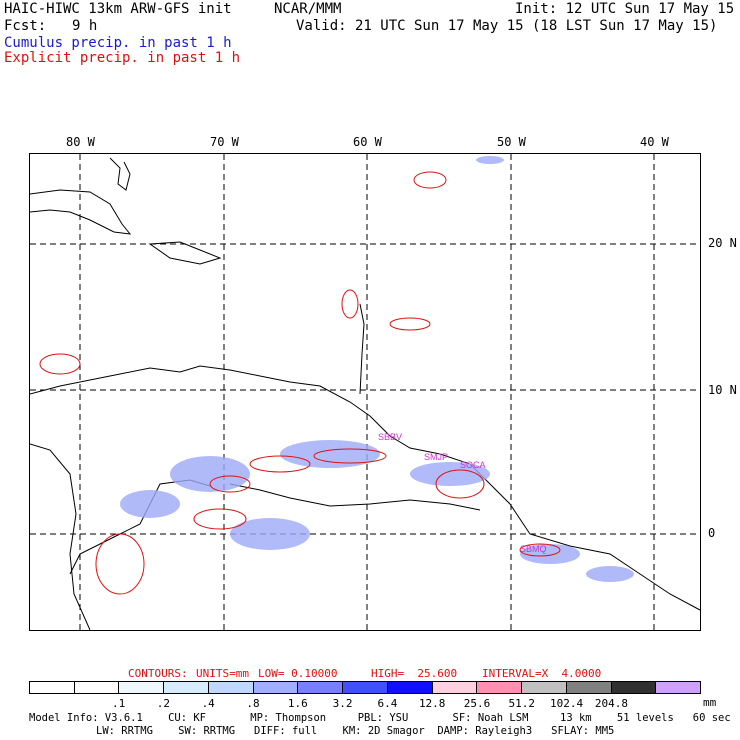 This screenshot has height=740, width=740. What do you see at coordinates (118, 9) in the screenshot?
I see `chart-title: HAIC-HIWC 13km ARW-GFS init` at bounding box center [118, 9].